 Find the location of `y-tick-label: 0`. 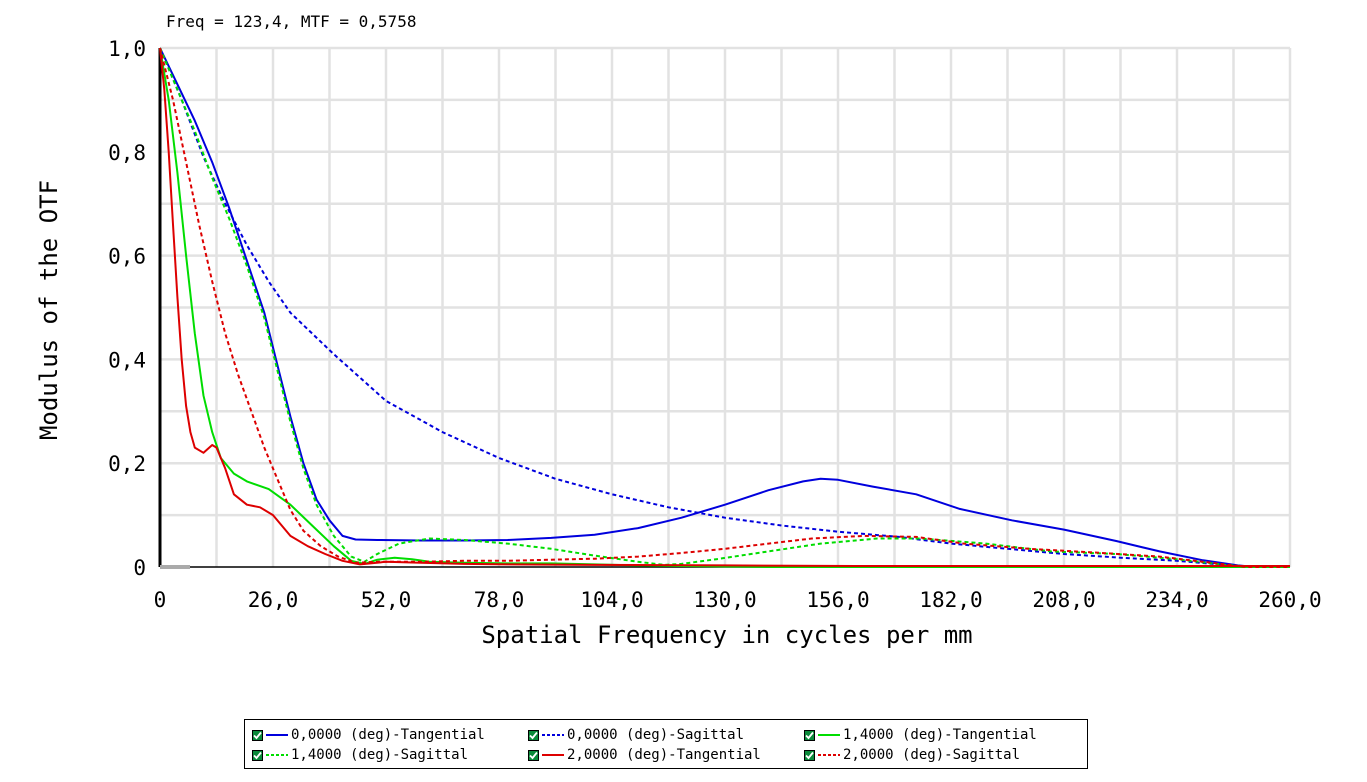

y-tick-label: 0 is located at coordinates (139, 568).